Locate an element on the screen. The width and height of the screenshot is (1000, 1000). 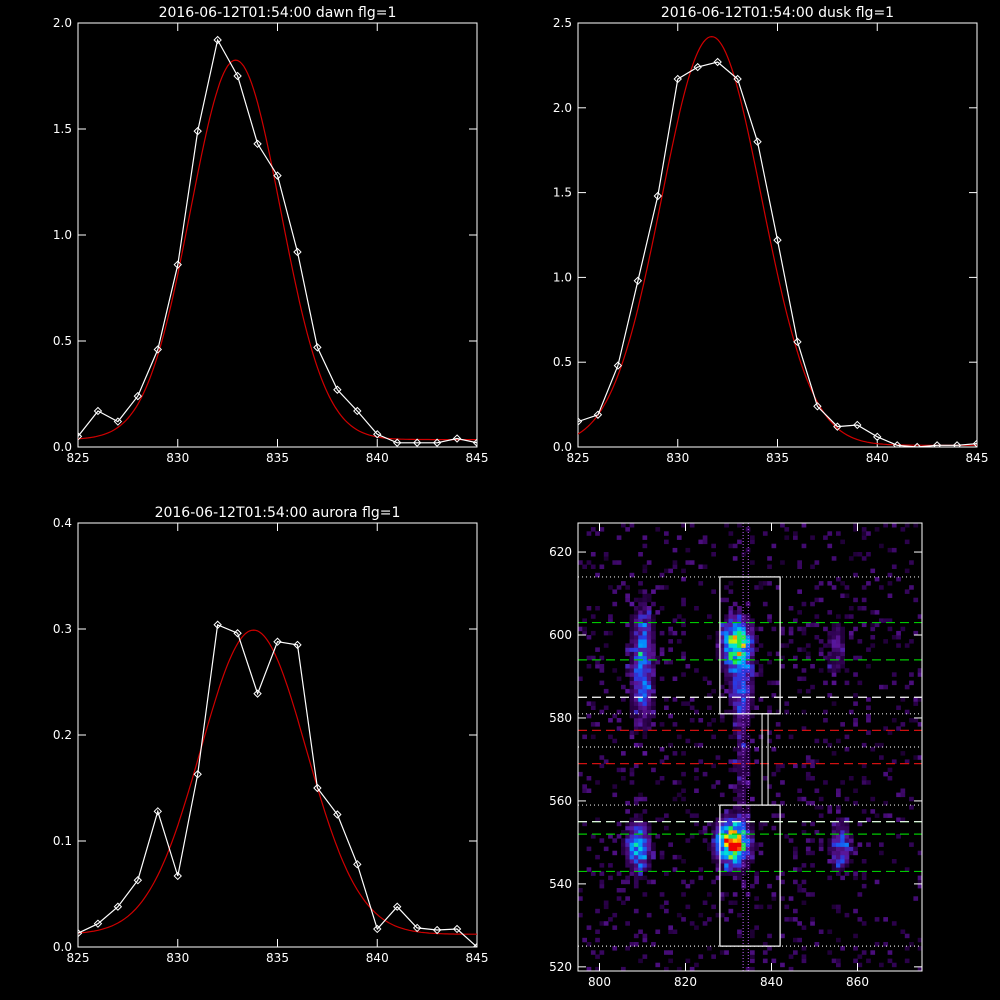
x-tick-label: 820 is located at coordinates (685, 982).